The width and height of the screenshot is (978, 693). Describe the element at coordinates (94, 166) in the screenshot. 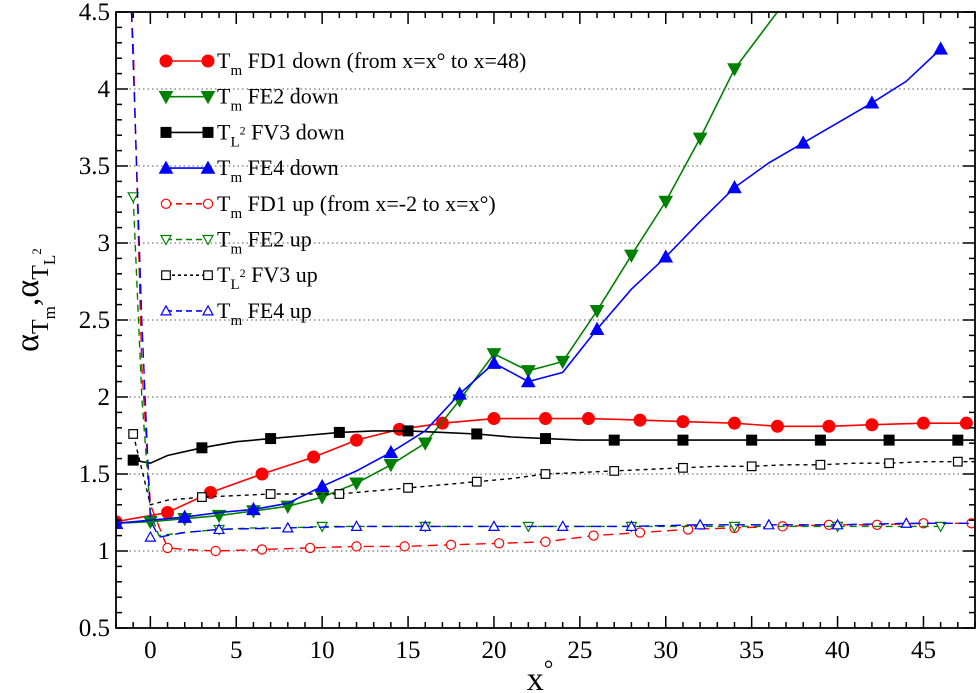

I see `y-tick-label: 3.5` at that location.